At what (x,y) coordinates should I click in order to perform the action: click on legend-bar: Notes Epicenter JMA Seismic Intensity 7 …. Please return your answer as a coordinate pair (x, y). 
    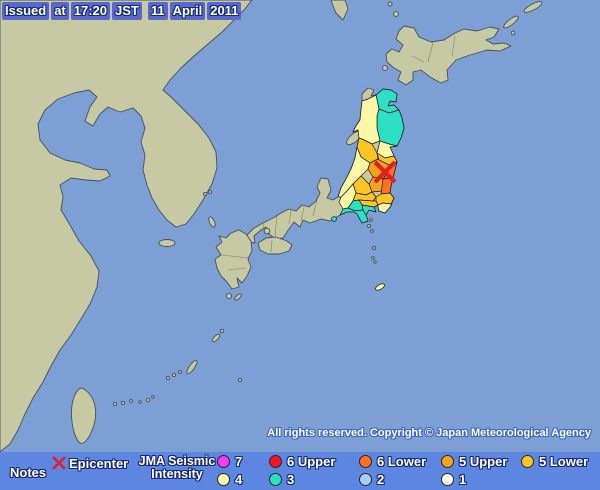
    Looking at the image, I should click on (300, 471).